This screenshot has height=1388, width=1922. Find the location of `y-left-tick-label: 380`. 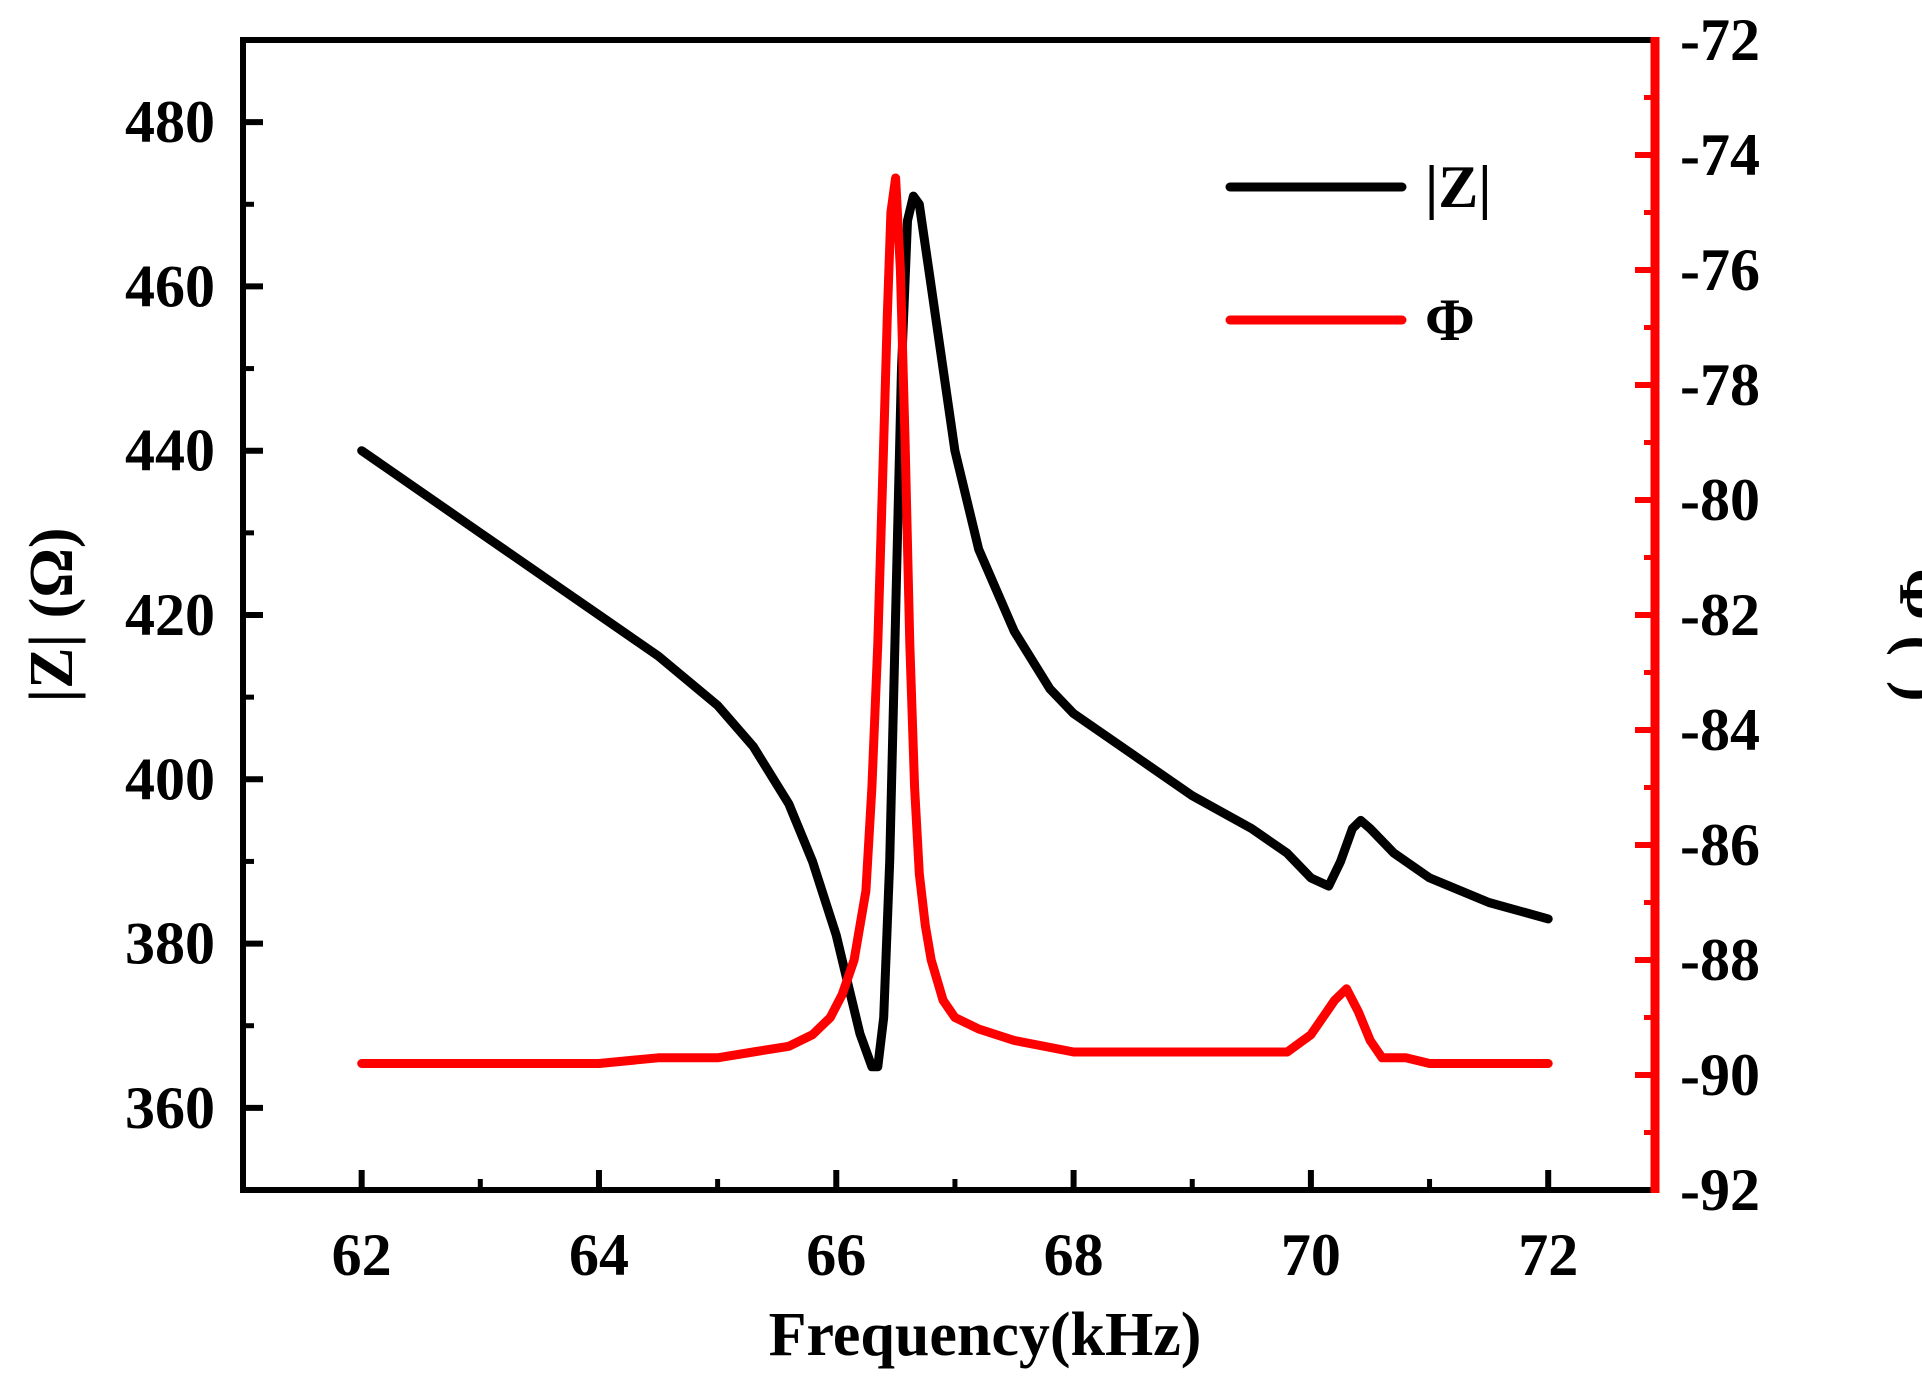

y-left-tick-label: 380 is located at coordinates (170, 944).